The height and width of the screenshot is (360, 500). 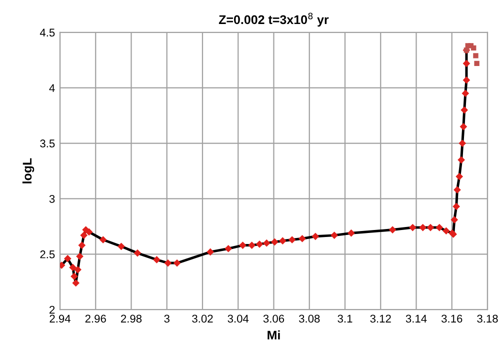 I want to click on x-tick-label: 2.96, so click(x=95, y=318).